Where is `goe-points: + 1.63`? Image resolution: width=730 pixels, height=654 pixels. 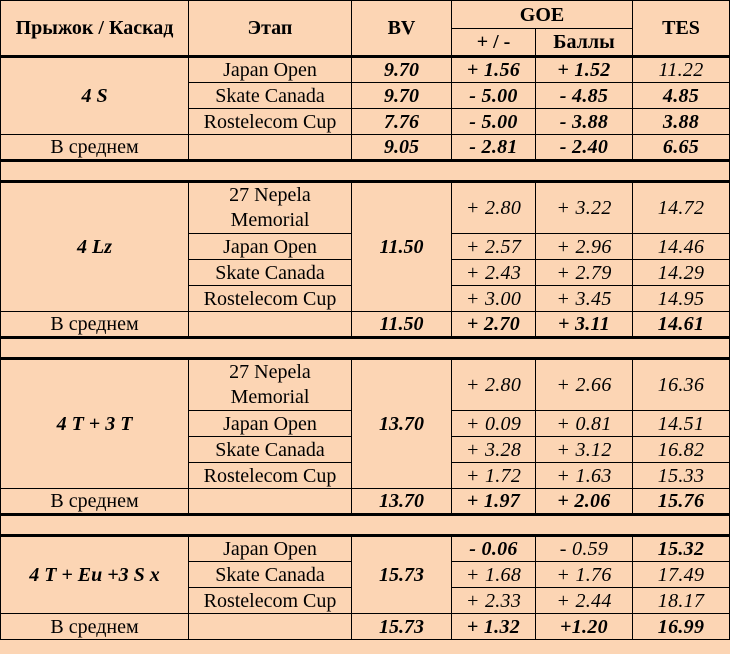 goe-points: + 1.63 is located at coordinates (584, 475).